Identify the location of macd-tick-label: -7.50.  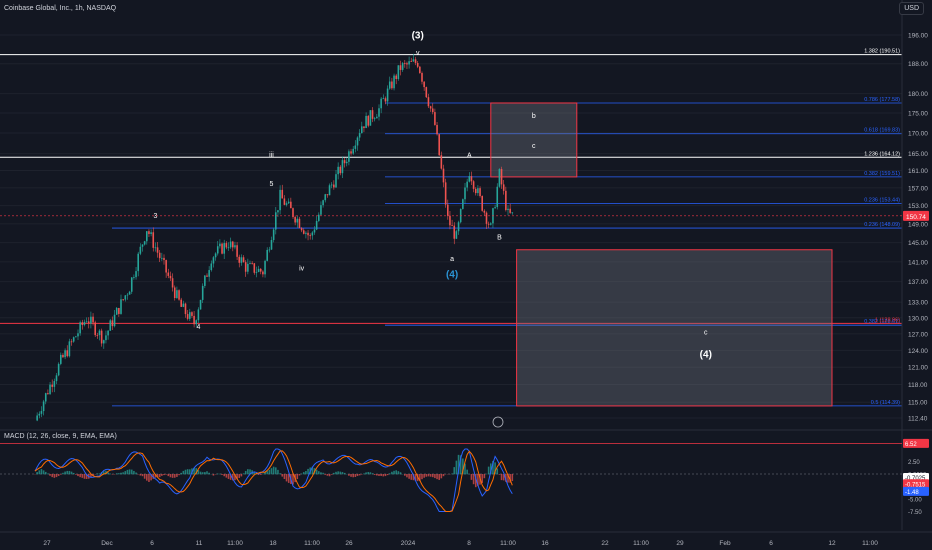
(915, 513).